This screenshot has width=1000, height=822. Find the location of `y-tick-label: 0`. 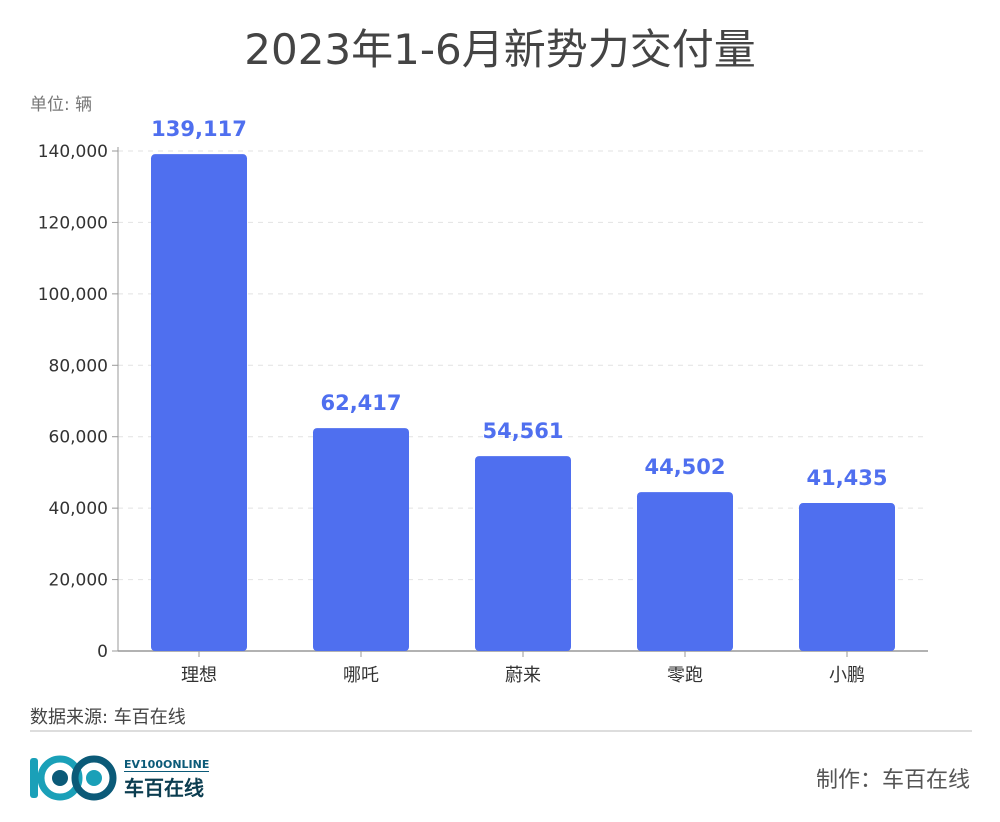

y-tick-label: 0 is located at coordinates (102, 652).